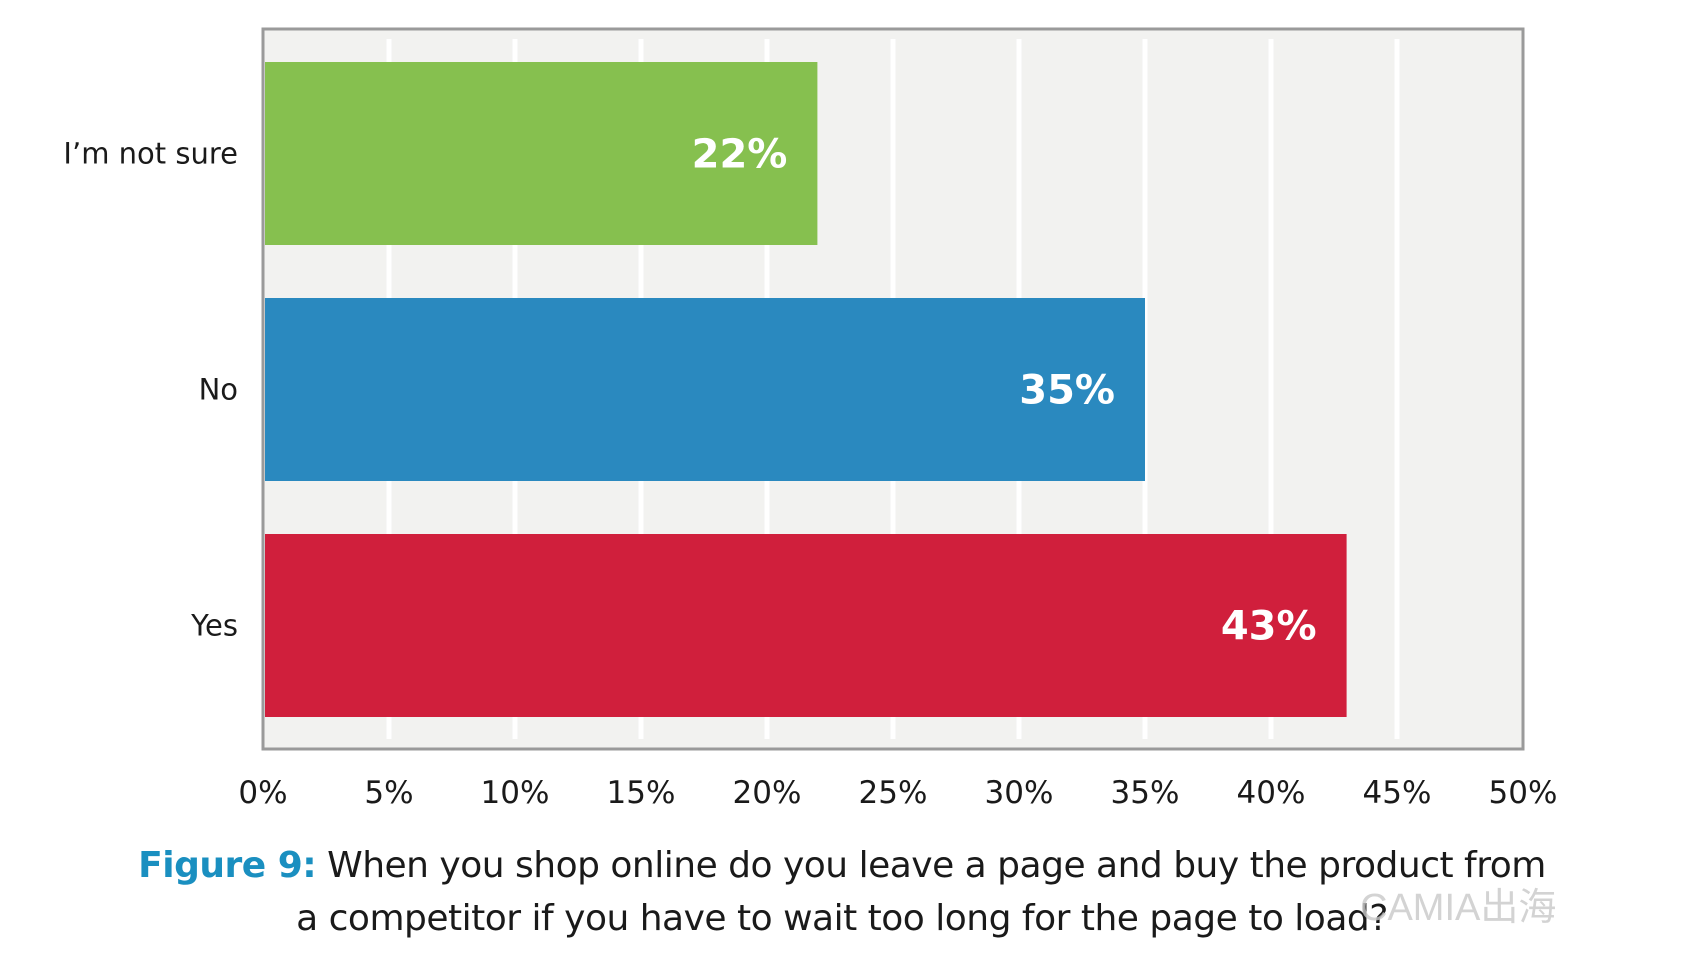 The height and width of the screenshot is (972, 1684). What do you see at coordinates (740, 155) in the screenshot?
I see `data-label: 22%` at bounding box center [740, 155].